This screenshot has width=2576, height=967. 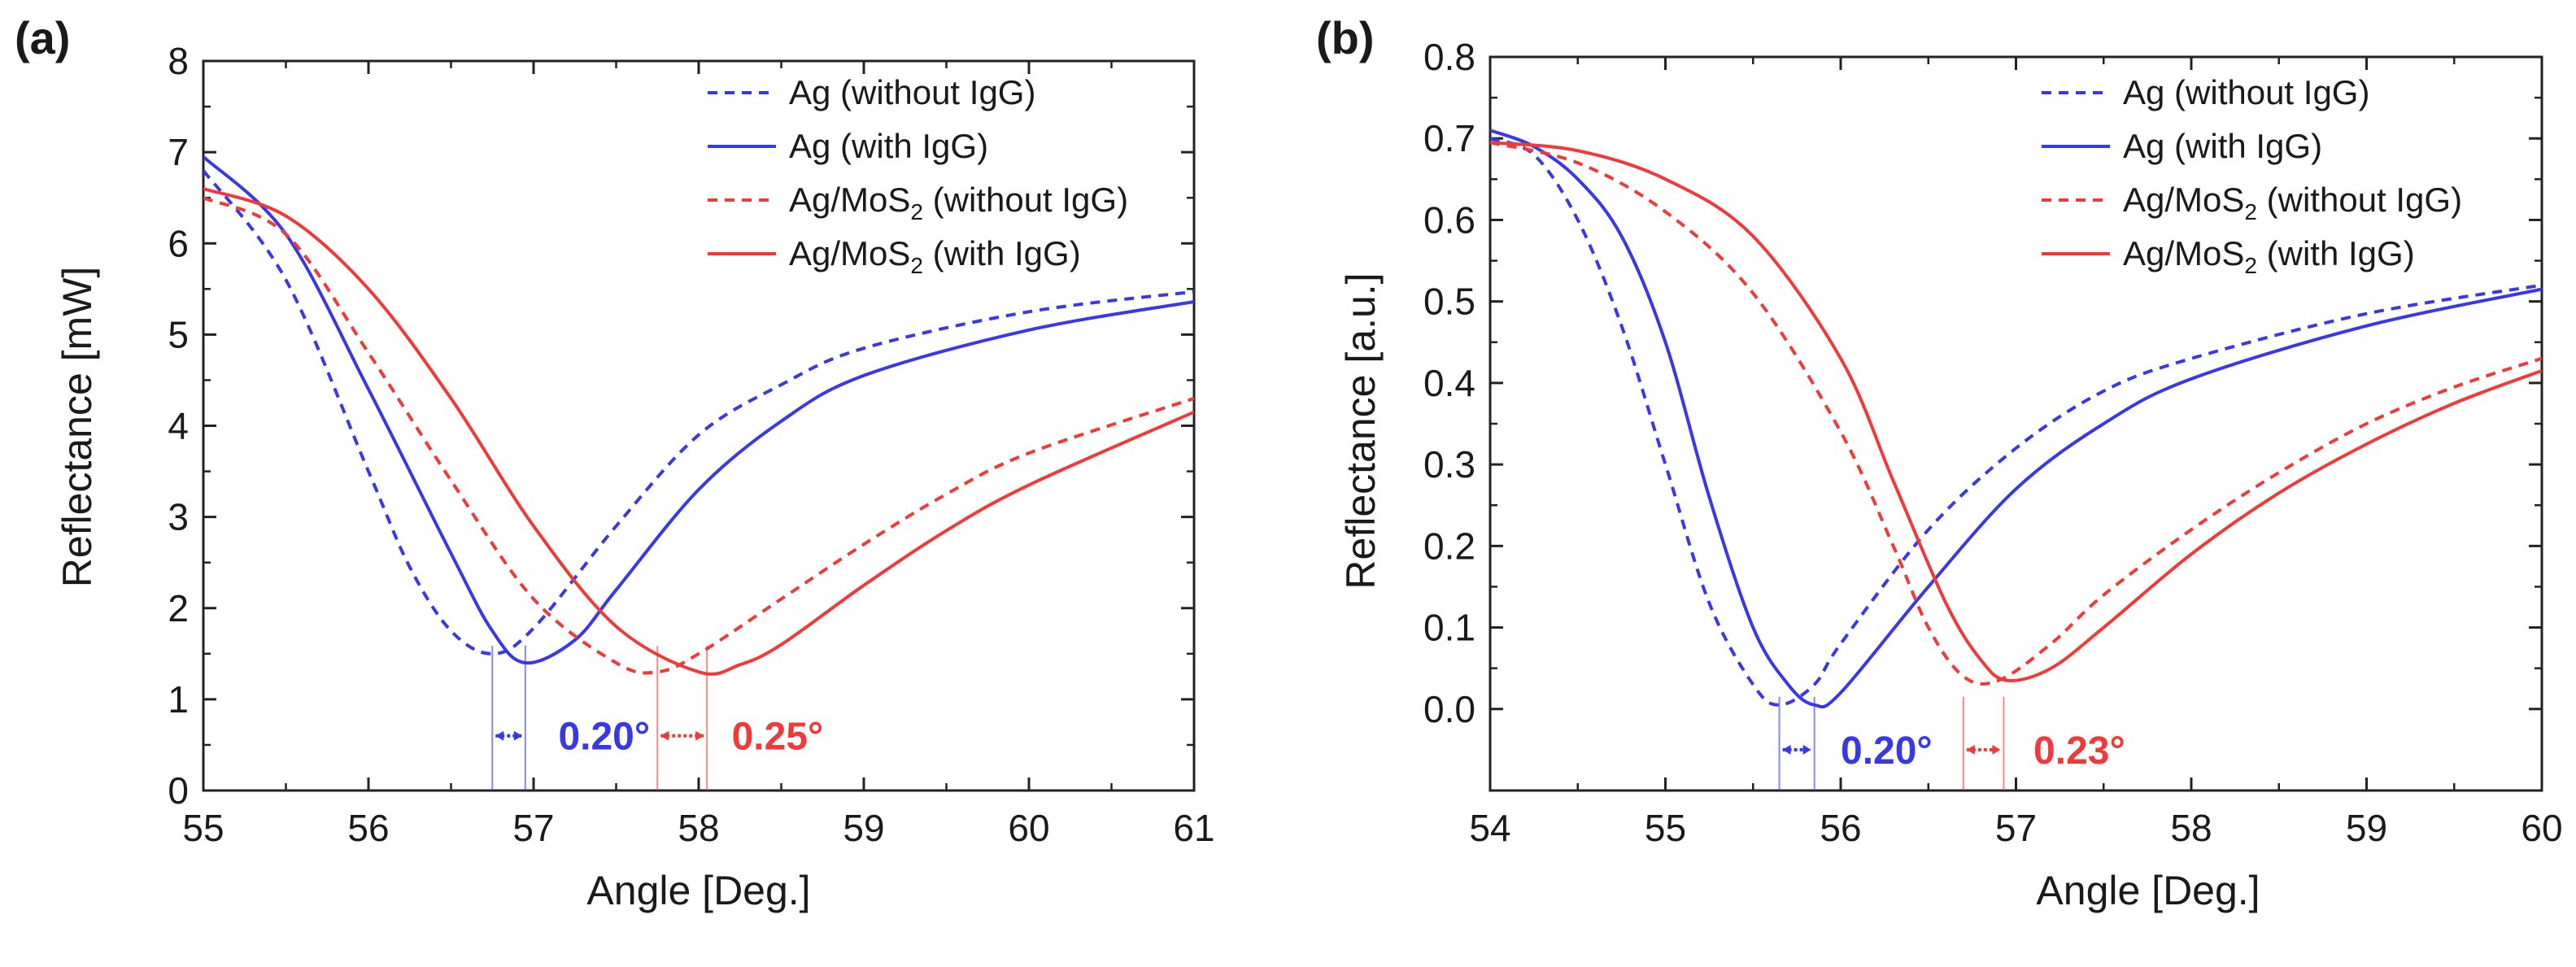 What do you see at coordinates (178, 517) in the screenshot?
I see `y-tick-label: 3` at bounding box center [178, 517].